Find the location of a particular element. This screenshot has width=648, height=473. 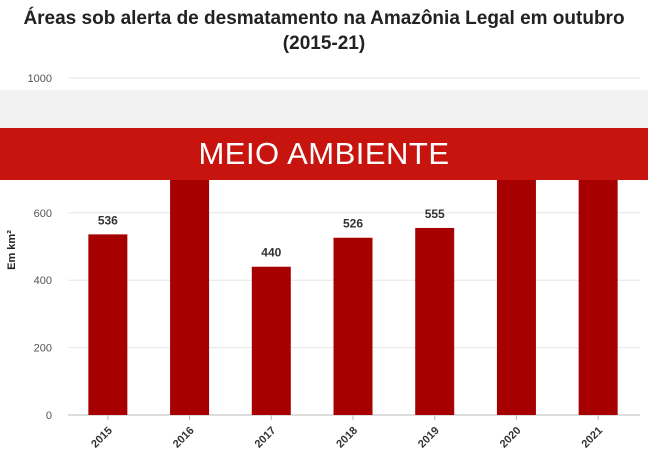

y-tick-label: 400 is located at coordinates (43, 281).